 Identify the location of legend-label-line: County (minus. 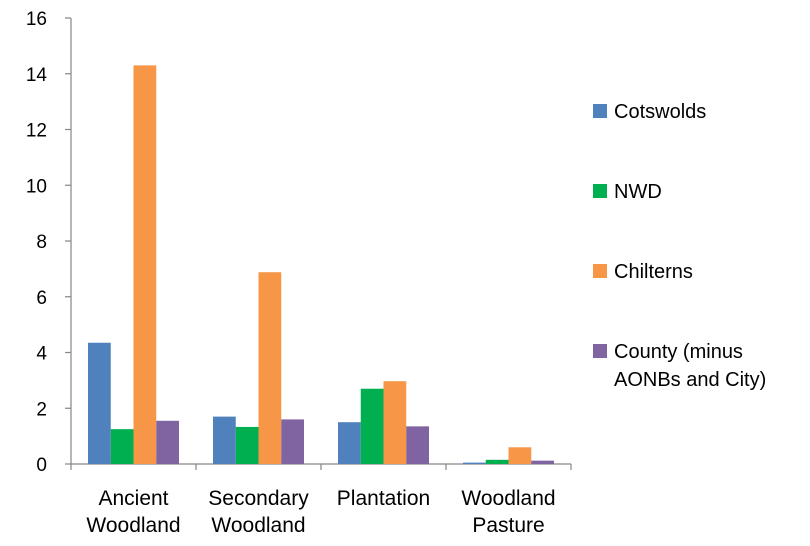
(678, 352).